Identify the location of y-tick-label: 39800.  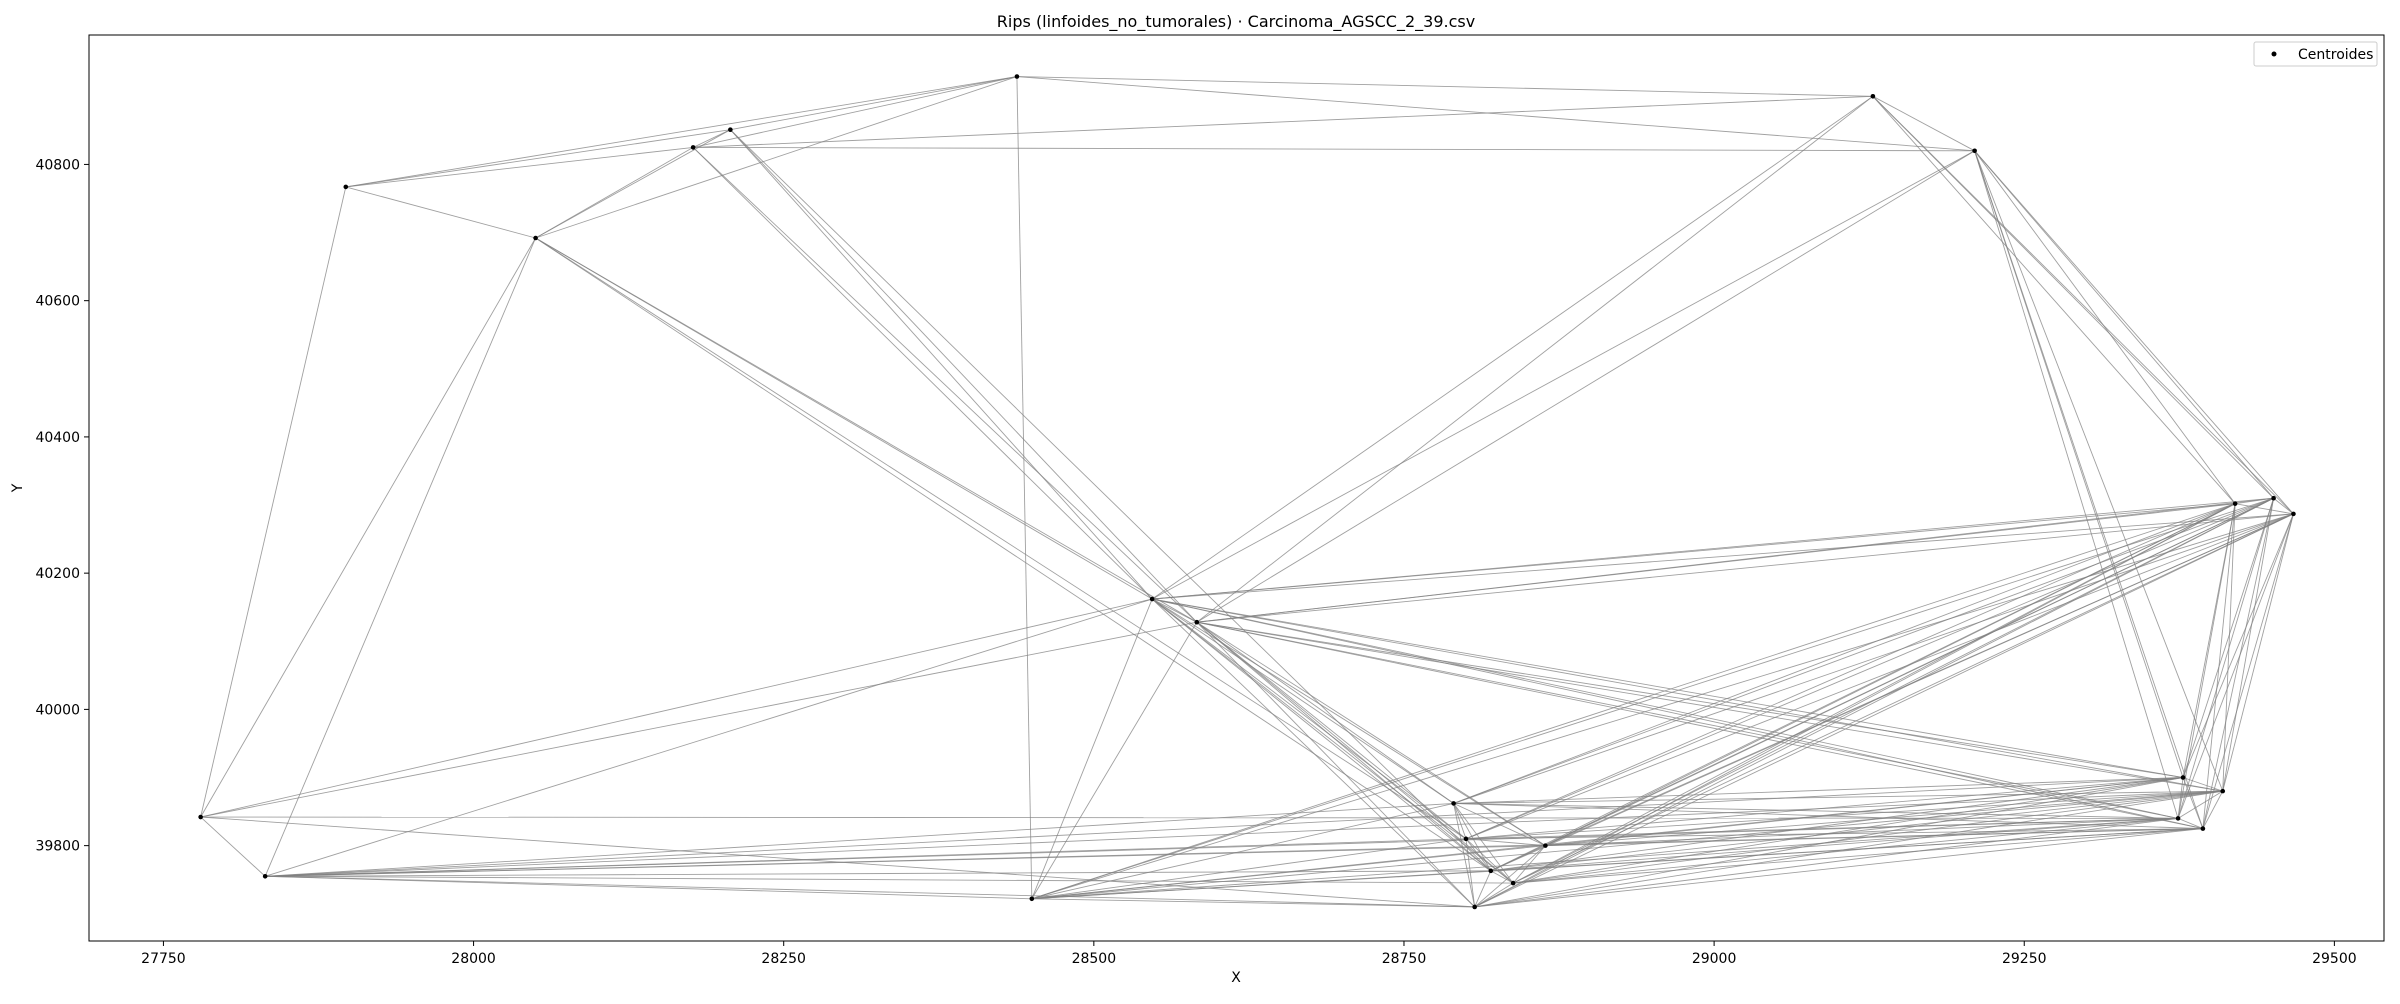
(57, 847).